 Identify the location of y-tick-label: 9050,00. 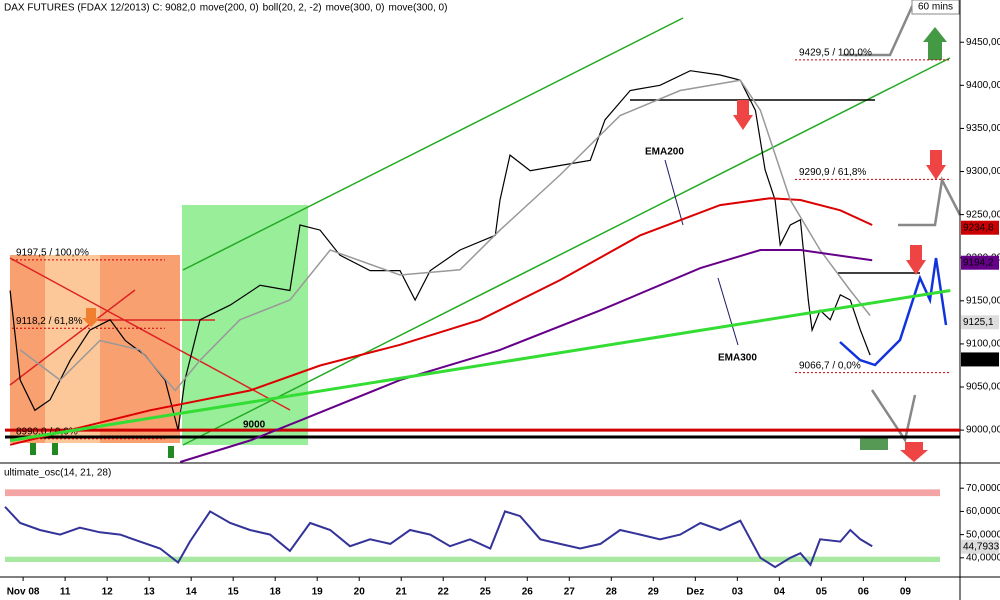
(983, 387).